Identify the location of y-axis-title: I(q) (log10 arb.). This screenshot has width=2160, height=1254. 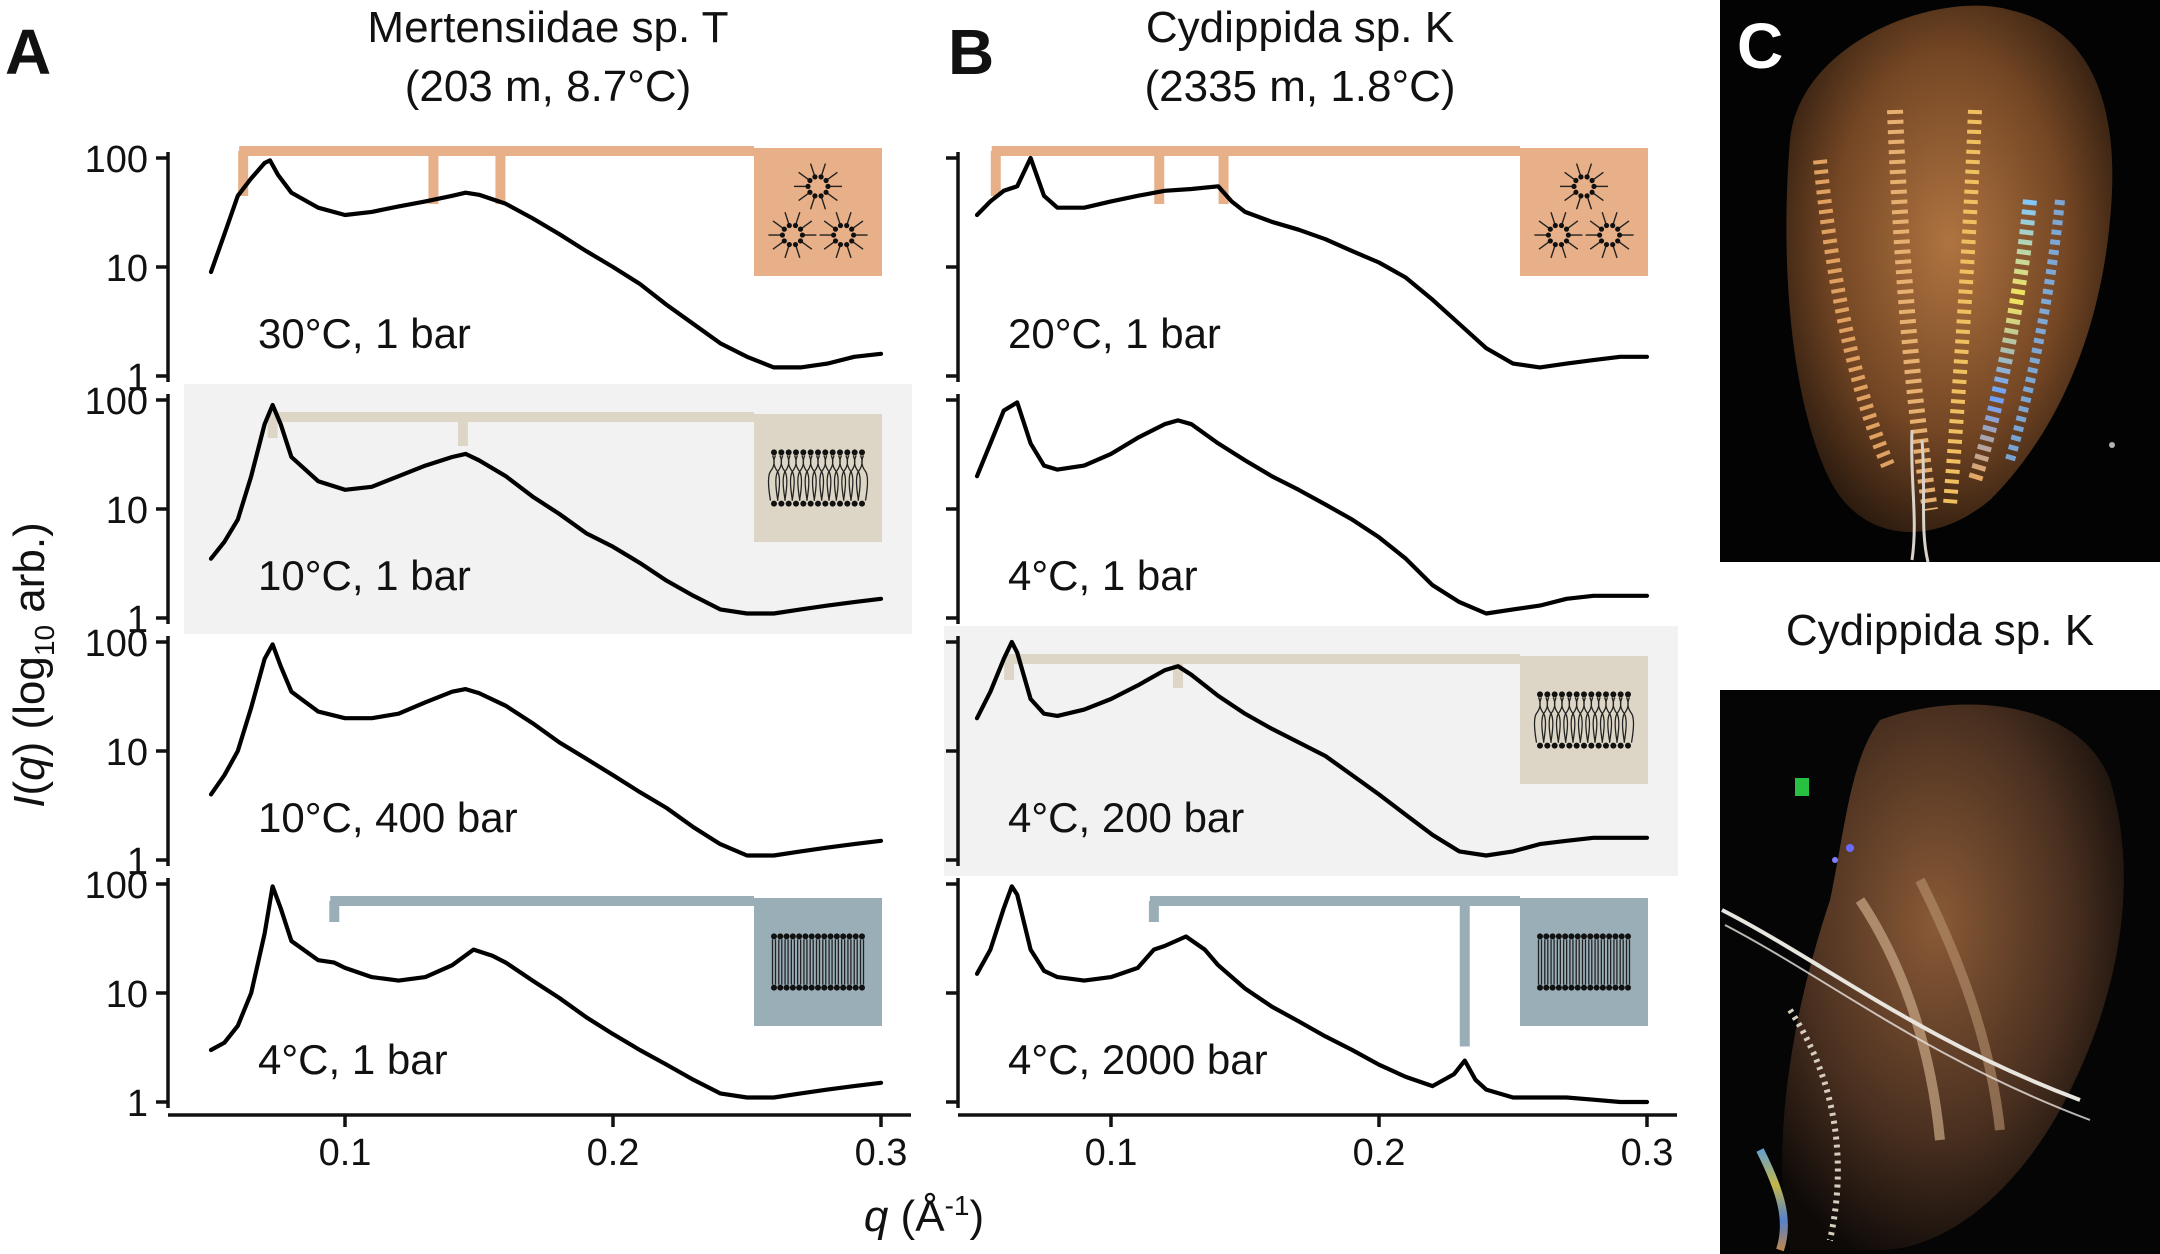
(32, 665).